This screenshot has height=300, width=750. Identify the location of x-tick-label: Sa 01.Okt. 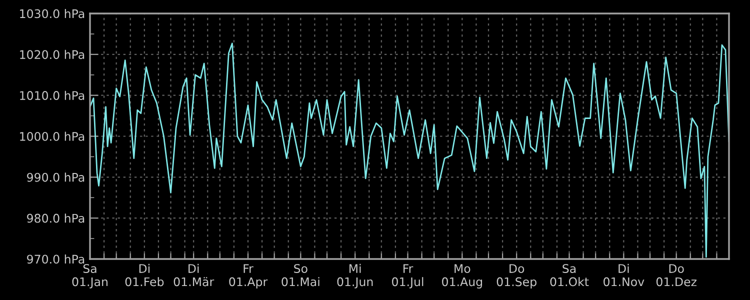
(569, 275).